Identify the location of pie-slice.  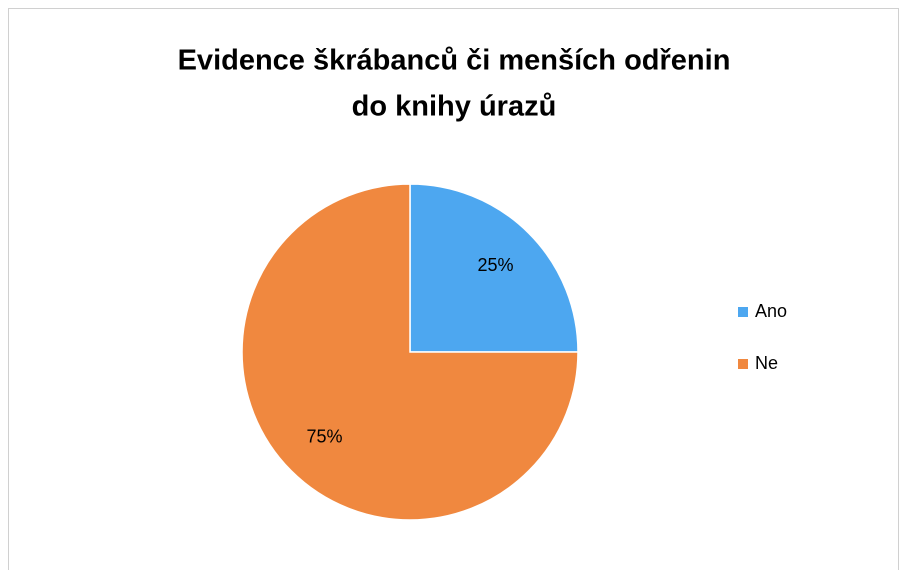
(494, 268).